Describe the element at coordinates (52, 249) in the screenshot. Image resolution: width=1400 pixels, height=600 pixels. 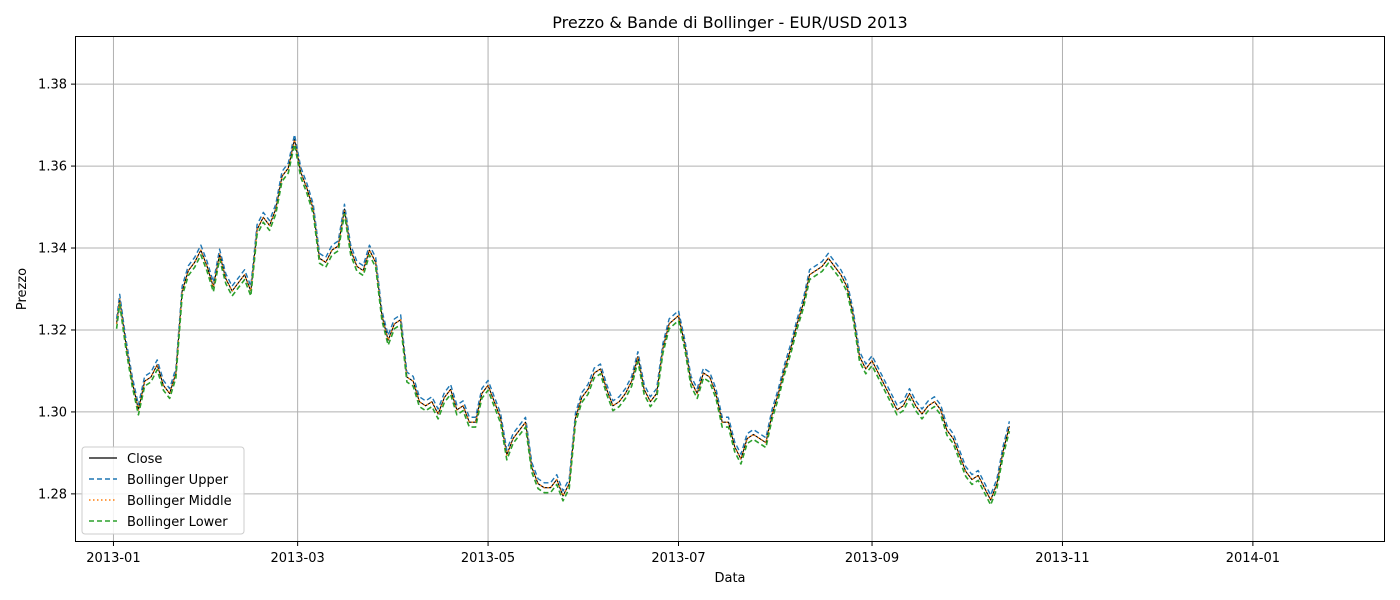
I see `y-tick-label: 1.34` at that location.